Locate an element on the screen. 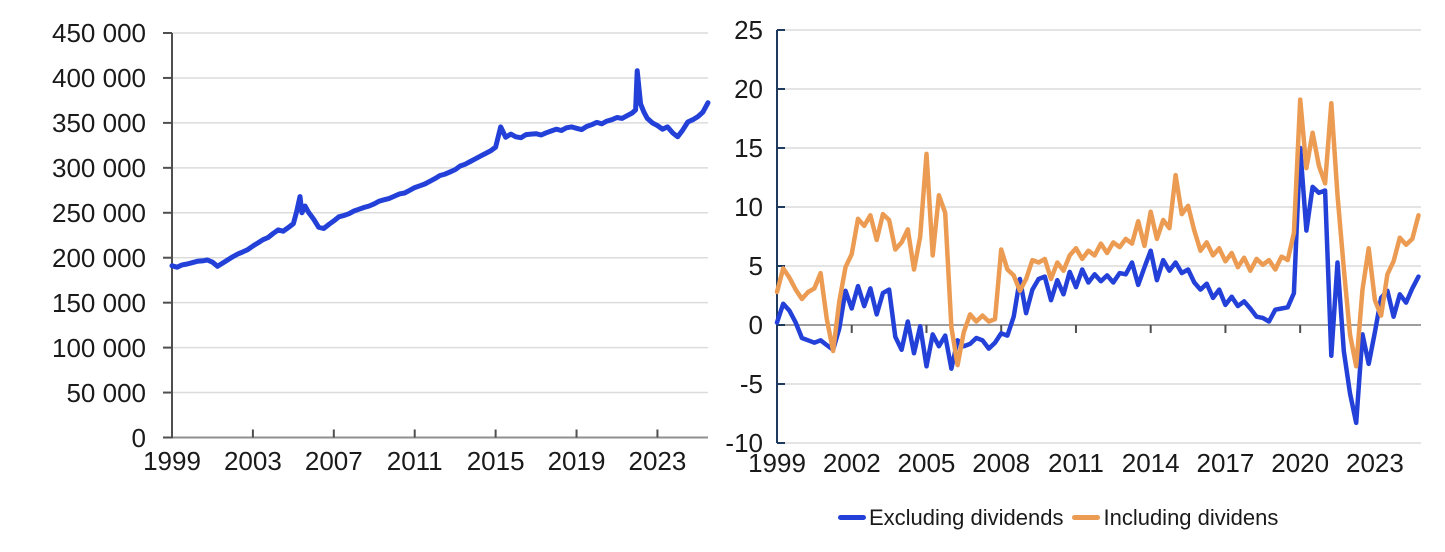 This screenshot has height=552, width=1445. right-x-tick-label: 2002 is located at coordinates (851, 463).